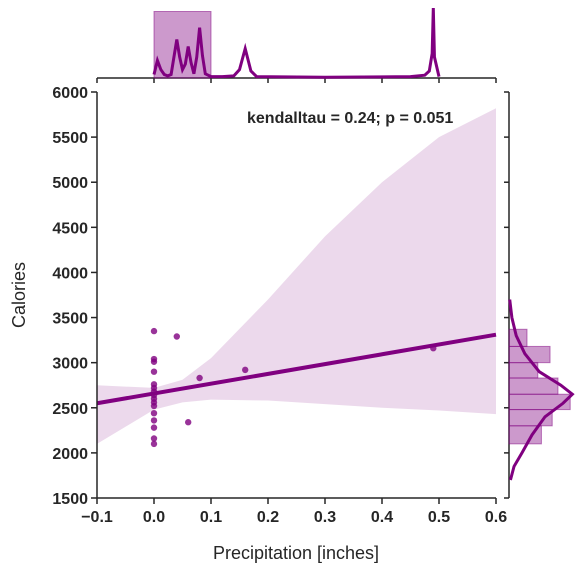 This screenshot has width=588, height=573. What do you see at coordinates (294, 512) in the screenshot?
I see `x-axis-ticks: −0.1 0.0 0.1 0.2 0.3 0.4 0.5 0.6` at bounding box center [294, 512].